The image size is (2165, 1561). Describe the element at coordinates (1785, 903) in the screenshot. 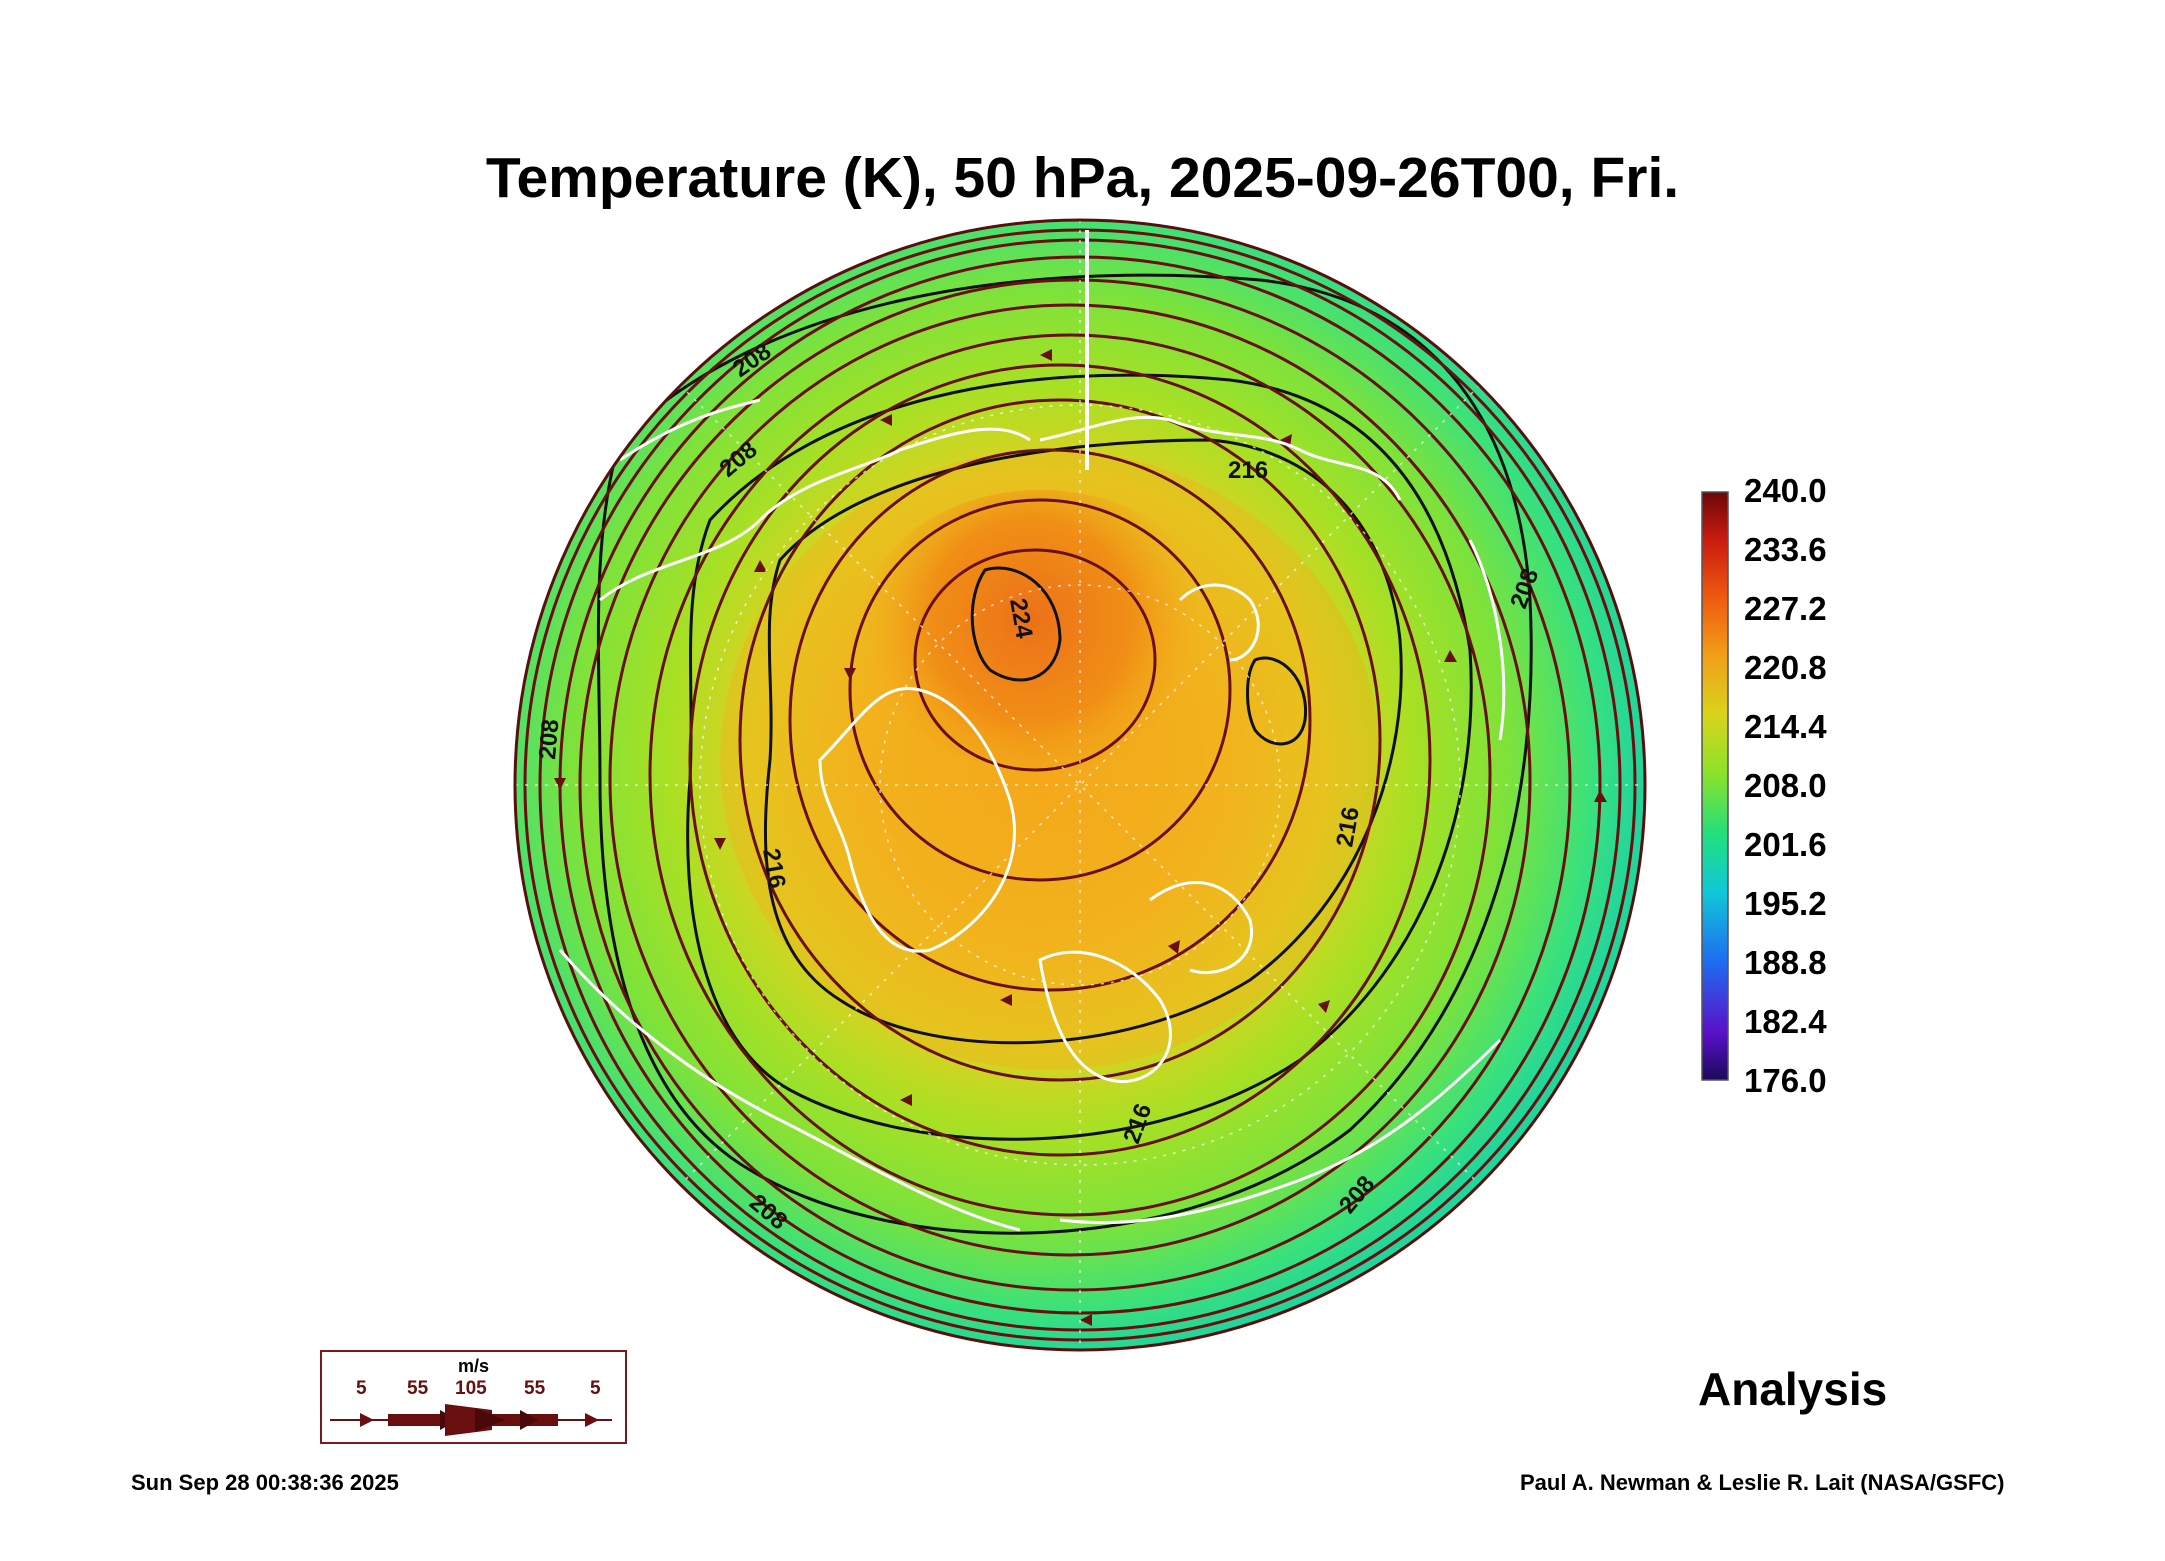

I see `colorbar-label: 195.2` at that location.